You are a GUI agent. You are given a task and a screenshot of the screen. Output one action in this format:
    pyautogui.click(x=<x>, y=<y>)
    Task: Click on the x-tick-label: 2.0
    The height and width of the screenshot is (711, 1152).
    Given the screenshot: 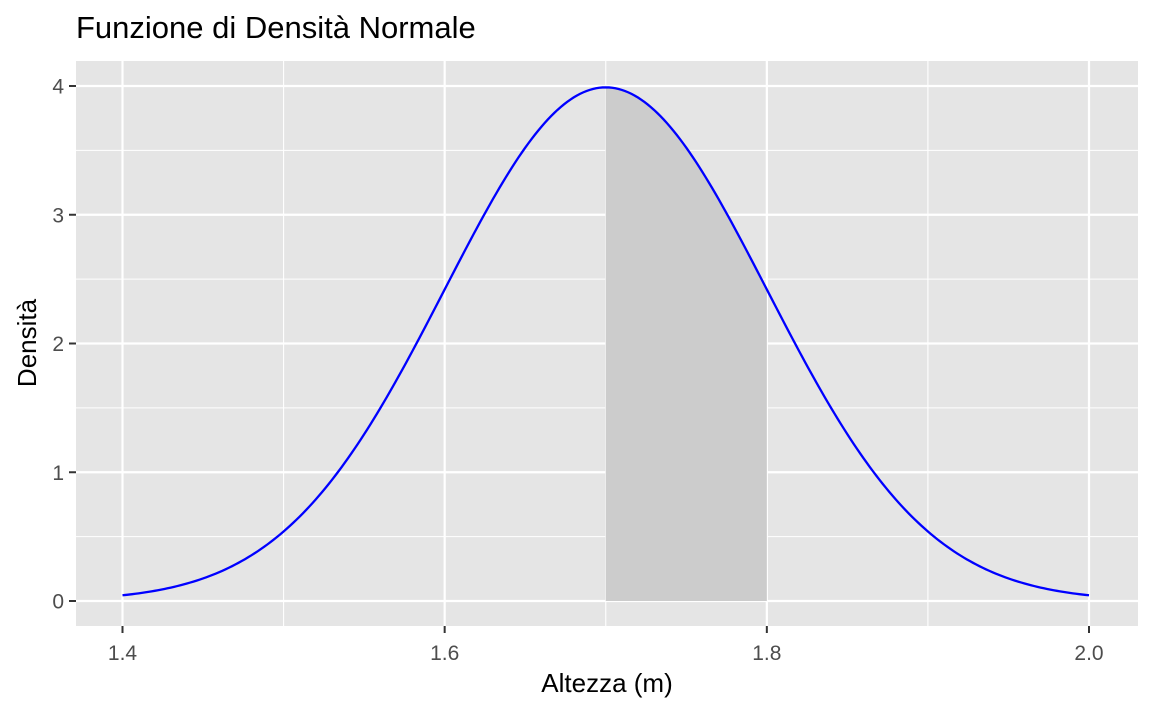 What is the action you would take?
    pyautogui.click(x=1088, y=653)
    